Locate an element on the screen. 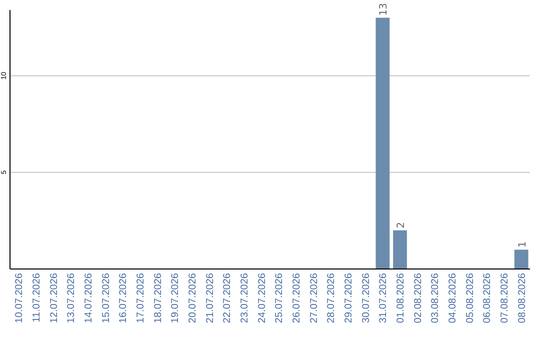 The height and width of the screenshot is (340, 540). x-tick-label: 07.08.2026 is located at coordinates (505, 298).